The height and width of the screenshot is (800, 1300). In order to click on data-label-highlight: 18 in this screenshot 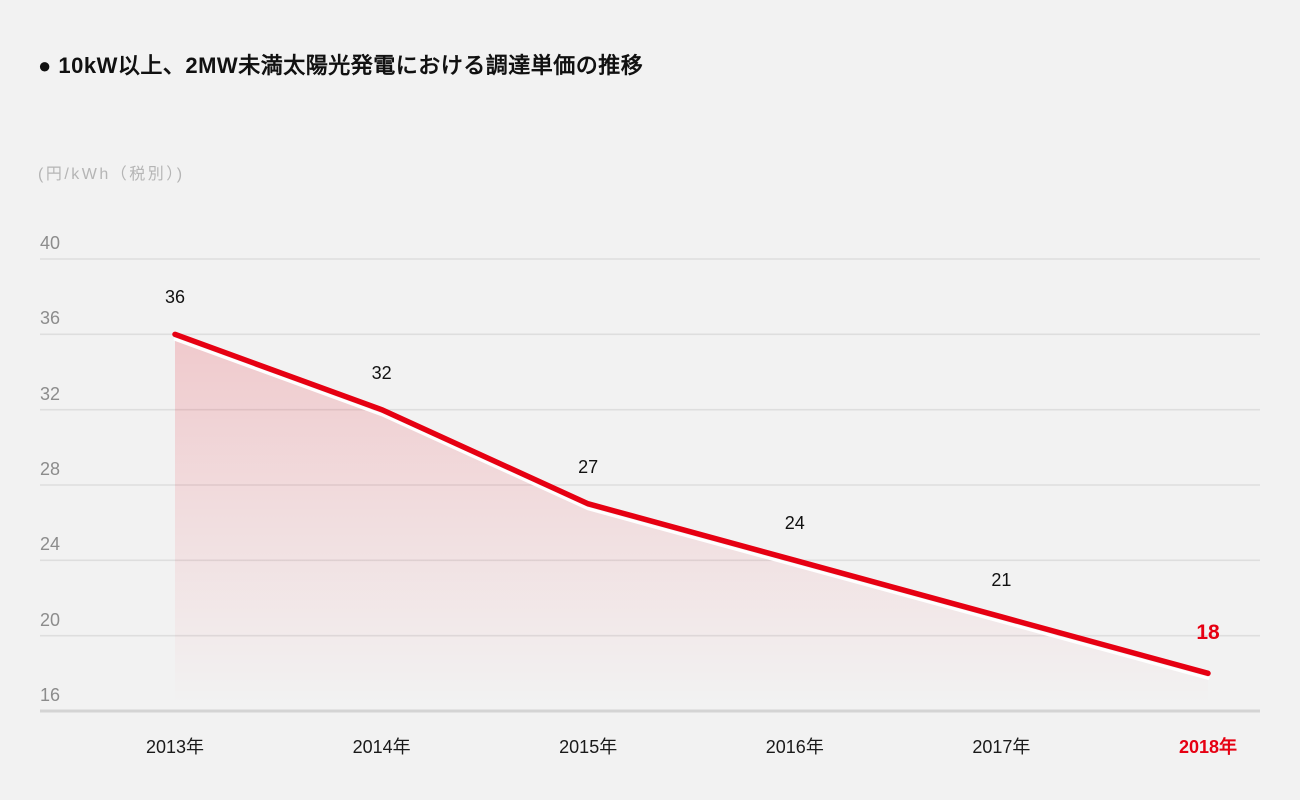, I will do `click(1208, 633)`.